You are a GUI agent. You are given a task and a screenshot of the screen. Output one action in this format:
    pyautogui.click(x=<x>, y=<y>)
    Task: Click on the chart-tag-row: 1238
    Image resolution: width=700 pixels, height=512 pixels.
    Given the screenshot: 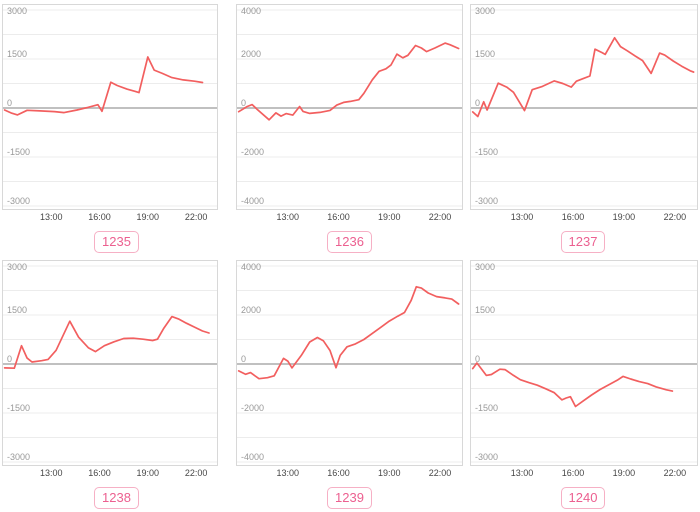 What is the action you would take?
    pyautogui.click(x=116, y=498)
    